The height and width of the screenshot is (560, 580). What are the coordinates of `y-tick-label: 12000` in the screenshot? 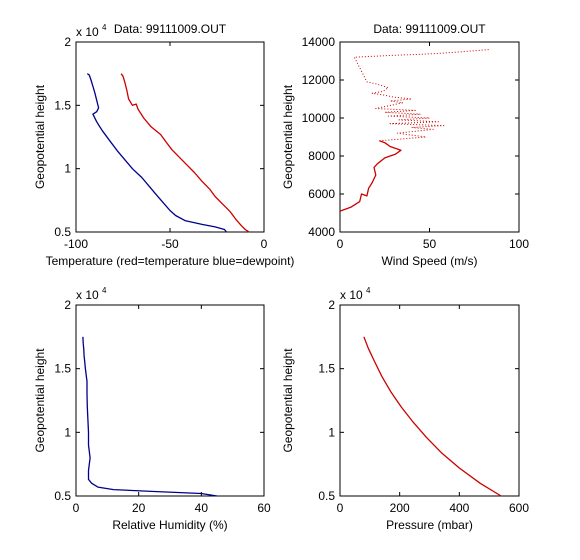 It's located at (319, 80).